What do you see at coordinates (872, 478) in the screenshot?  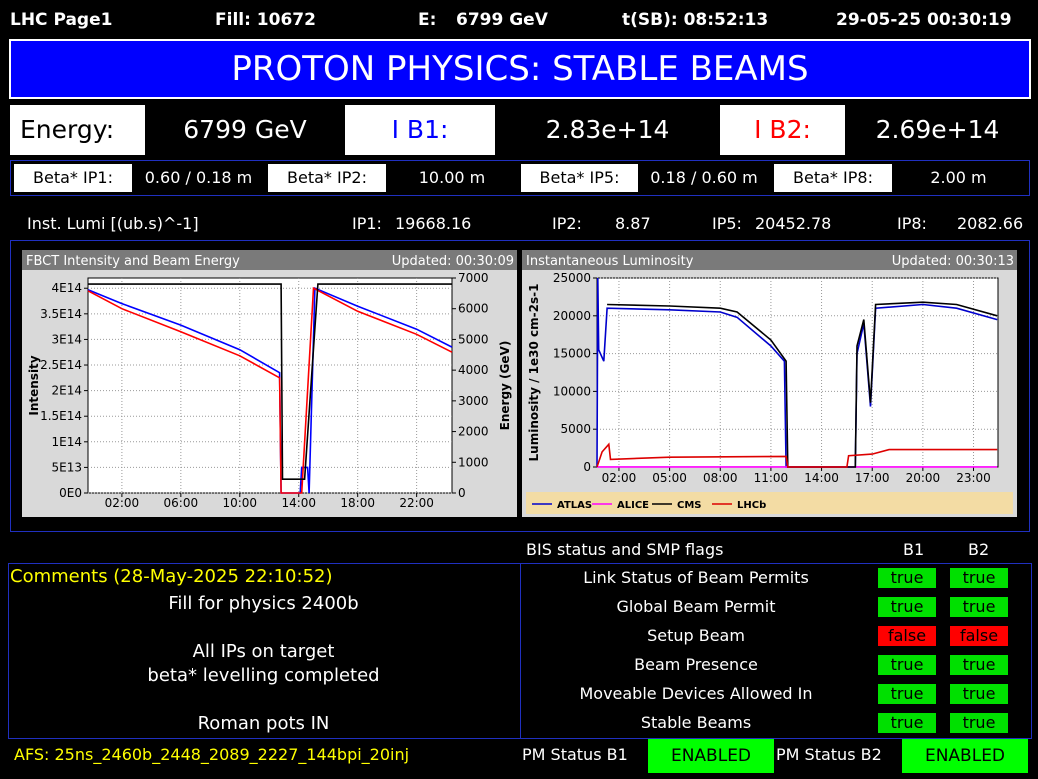 I see `x-tick-label: 17:00` at bounding box center [872, 478].